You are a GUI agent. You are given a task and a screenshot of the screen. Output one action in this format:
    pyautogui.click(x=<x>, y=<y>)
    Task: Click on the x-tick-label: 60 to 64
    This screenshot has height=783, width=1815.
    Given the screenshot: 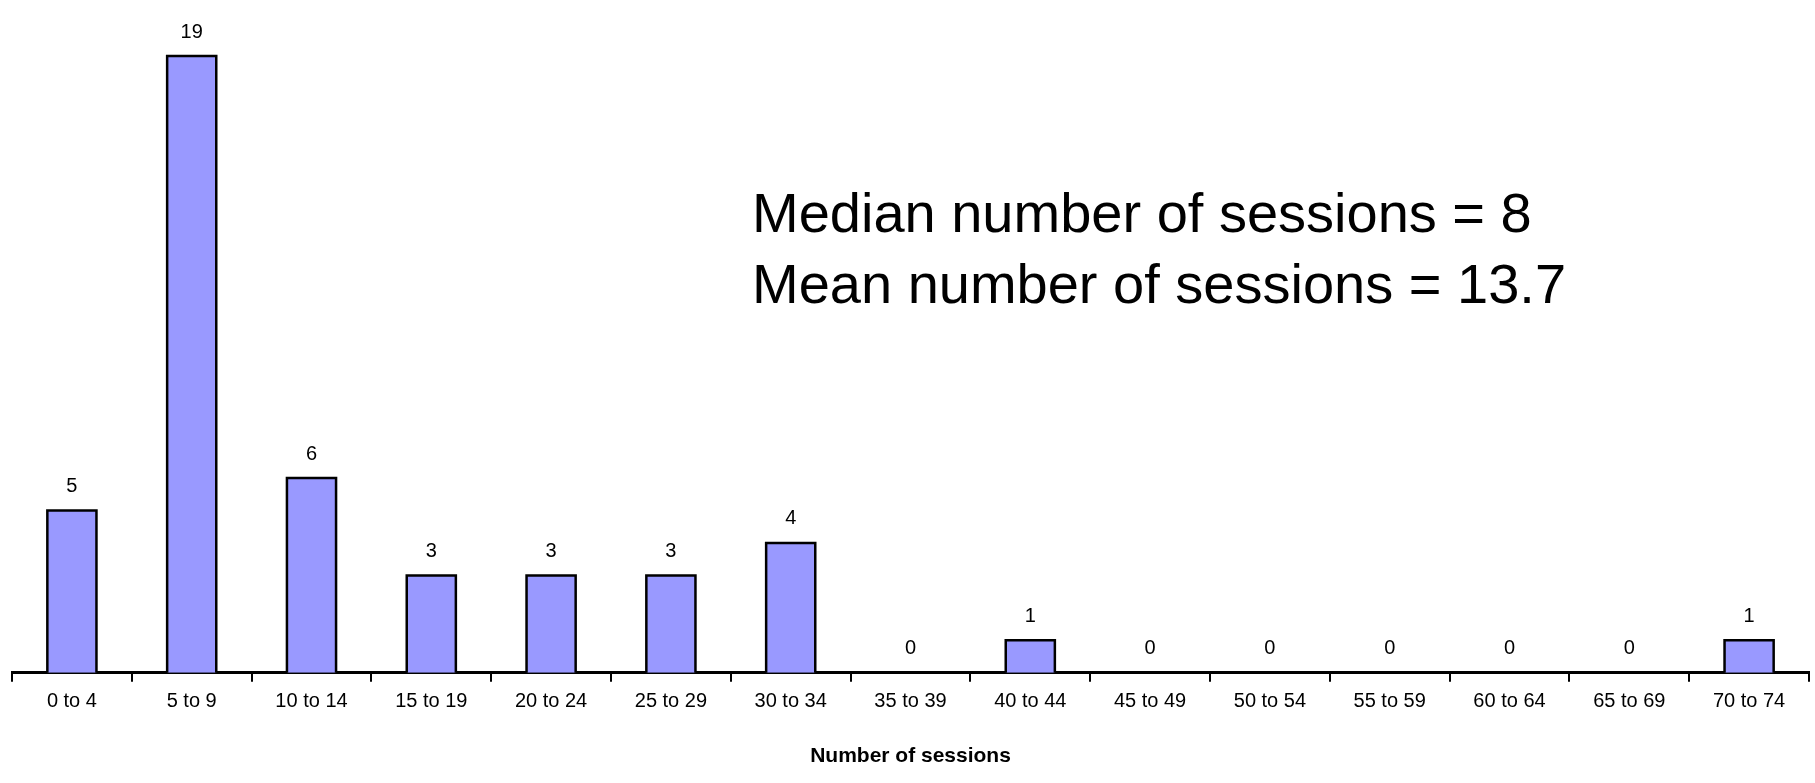 What is the action you would take?
    pyautogui.click(x=1509, y=700)
    